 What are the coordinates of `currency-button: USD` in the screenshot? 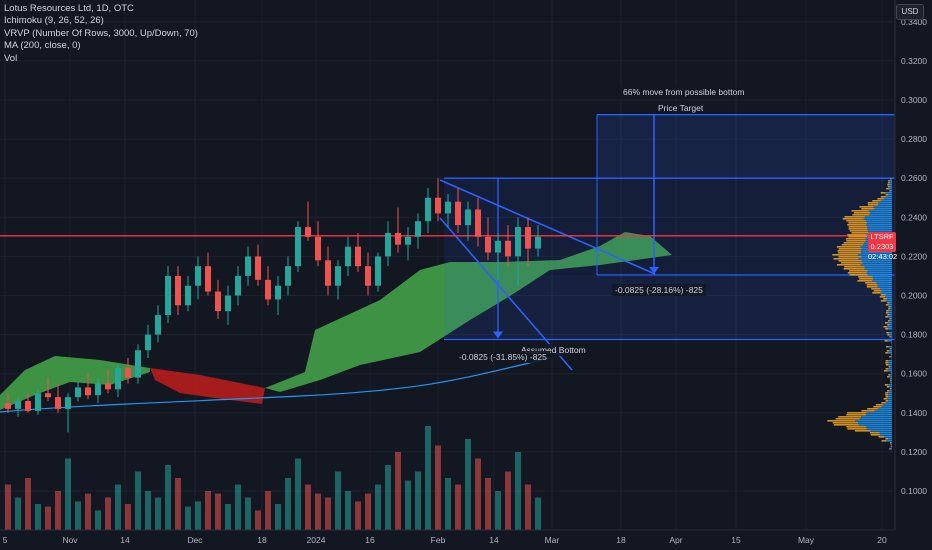 It's located at (910, 12).